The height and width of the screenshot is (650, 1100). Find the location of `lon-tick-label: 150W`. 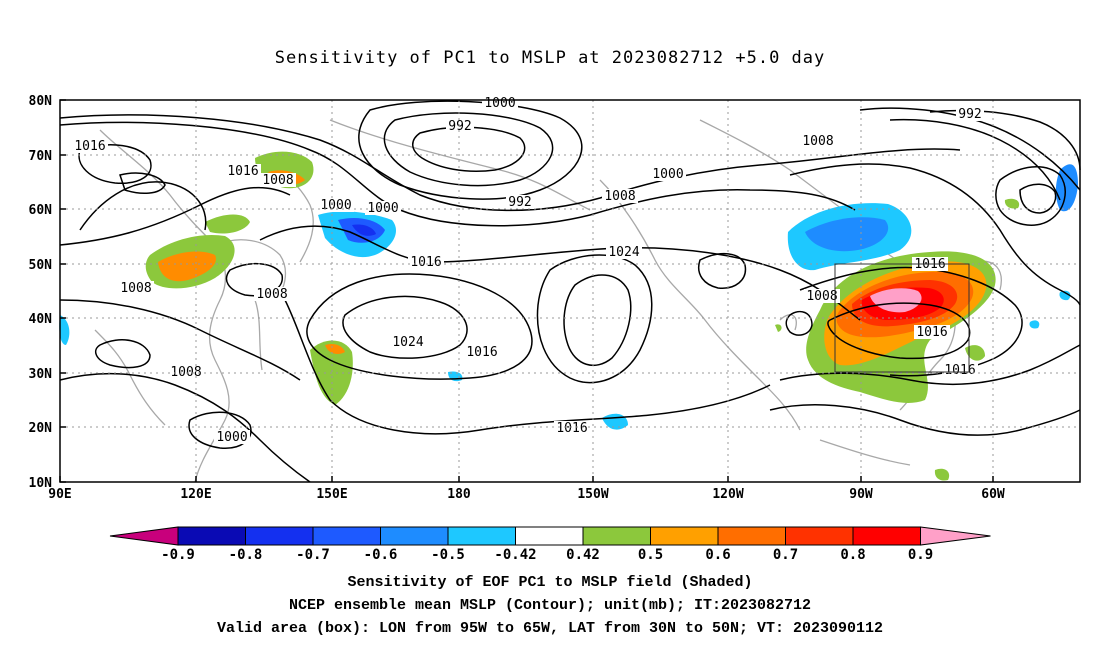

lon-tick-label: 150W is located at coordinates (592, 494).